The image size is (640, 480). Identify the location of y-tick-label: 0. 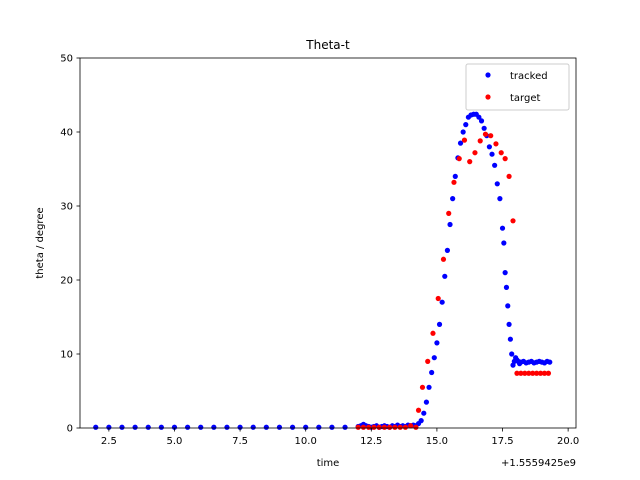
(70, 429).